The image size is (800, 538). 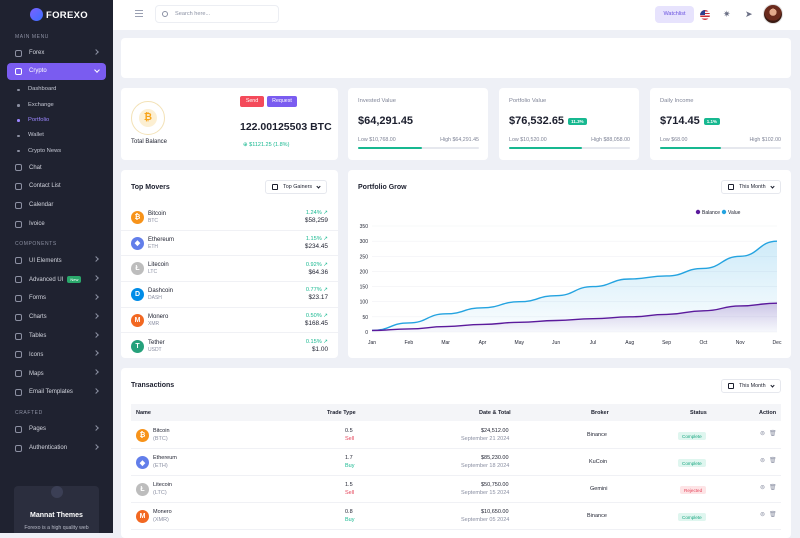 I want to click on menu-toggle-icon, so click(x=139, y=13).